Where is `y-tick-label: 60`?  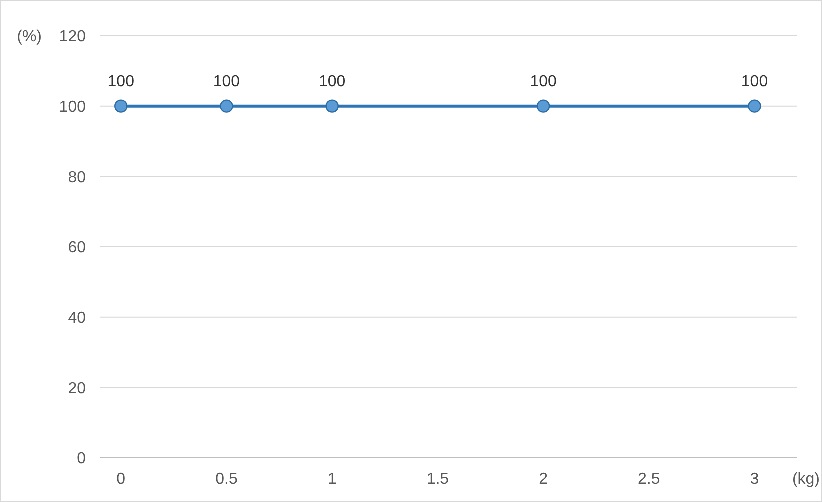
y-tick-label: 60 is located at coordinates (77, 248).